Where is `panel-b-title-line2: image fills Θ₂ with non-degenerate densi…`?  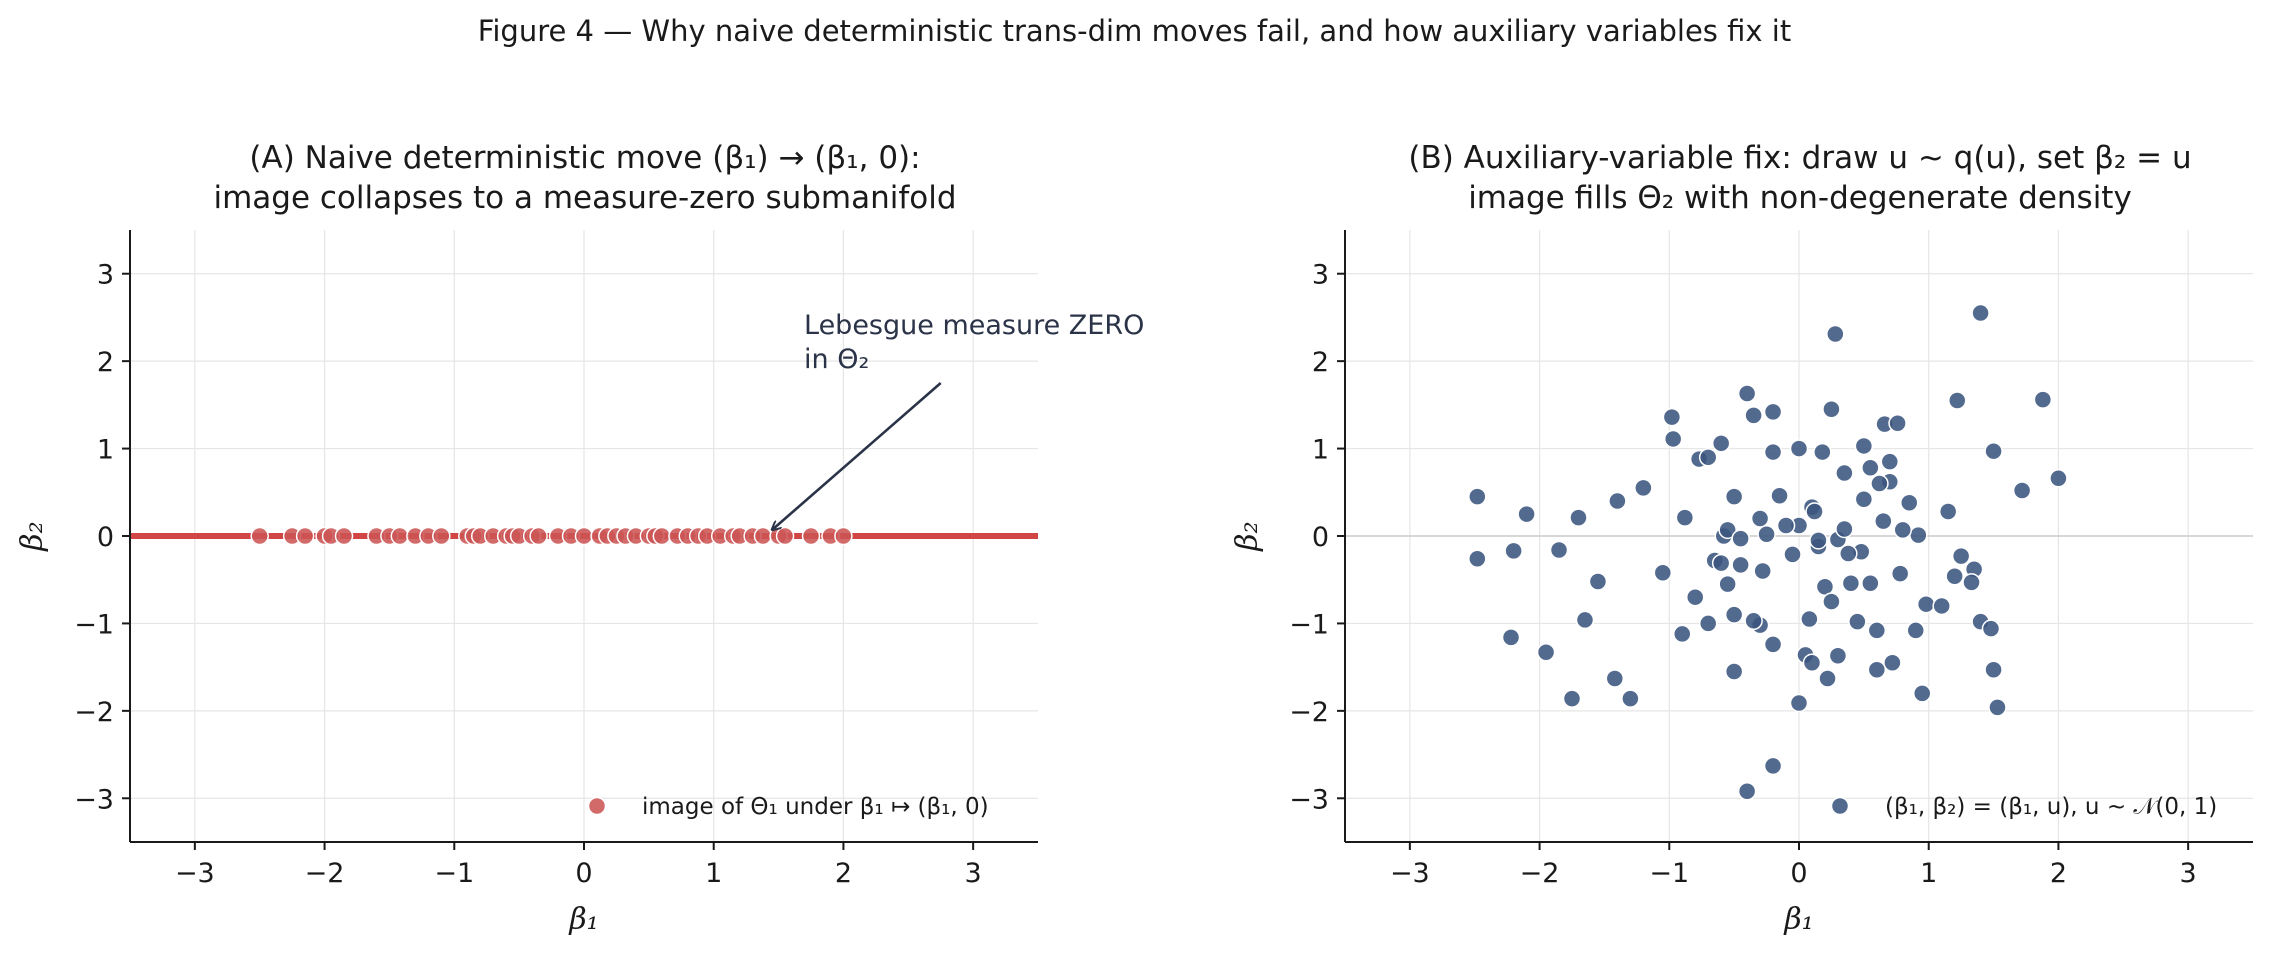 panel-b-title-line2: image fills Θ₂ with non-degenerate densi… is located at coordinates (1800, 198).